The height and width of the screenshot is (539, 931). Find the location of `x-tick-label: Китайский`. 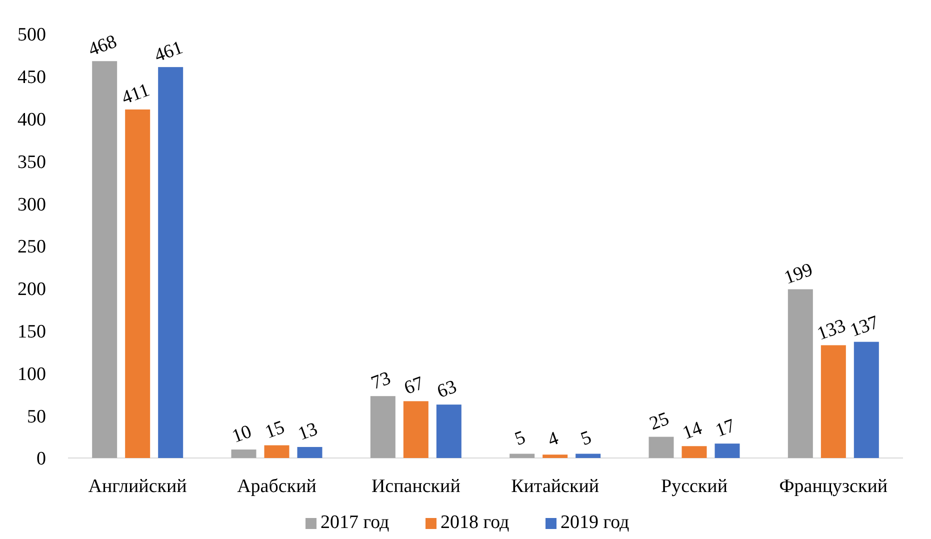

x-tick-label: Китайский is located at coordinates (555, 486).